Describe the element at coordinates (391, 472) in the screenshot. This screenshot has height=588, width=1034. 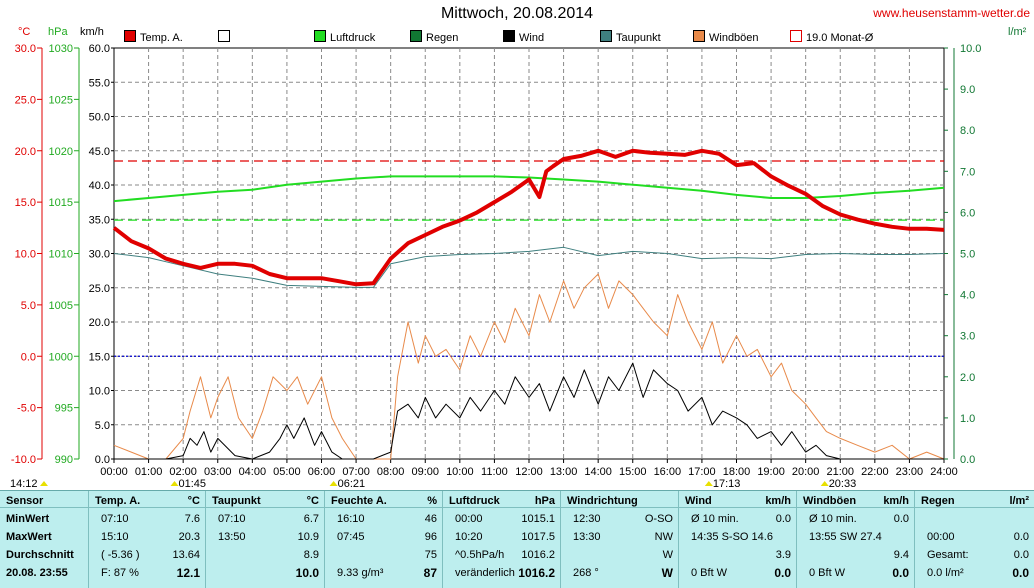
I see `x-tick-label: 08:00` at that location.